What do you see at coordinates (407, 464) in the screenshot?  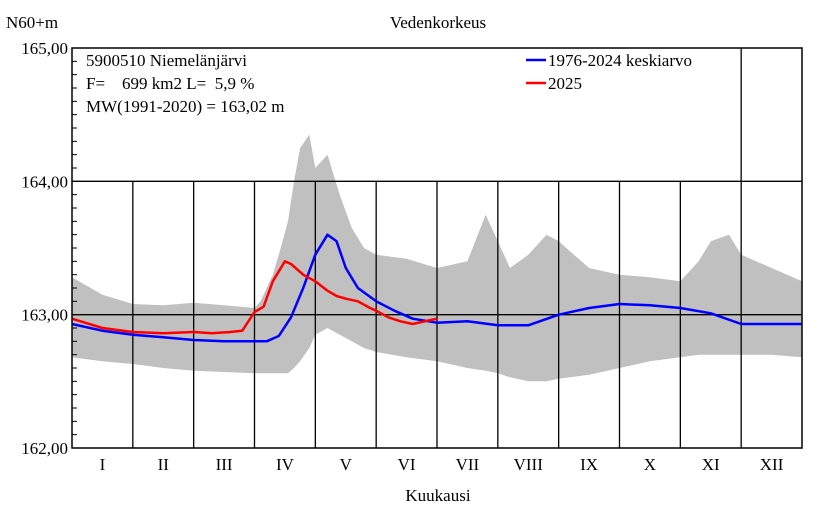 I see `x-tick-label-VI: VI` at bounding box center [407, 464].